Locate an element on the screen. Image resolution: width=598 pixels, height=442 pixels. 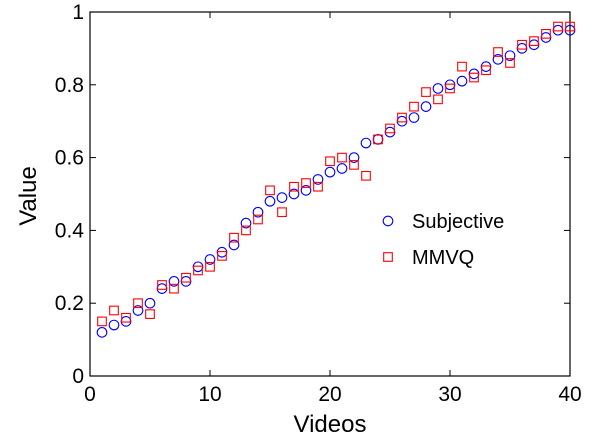
y-tick-label: 0 is located at coordinates (78, 376).